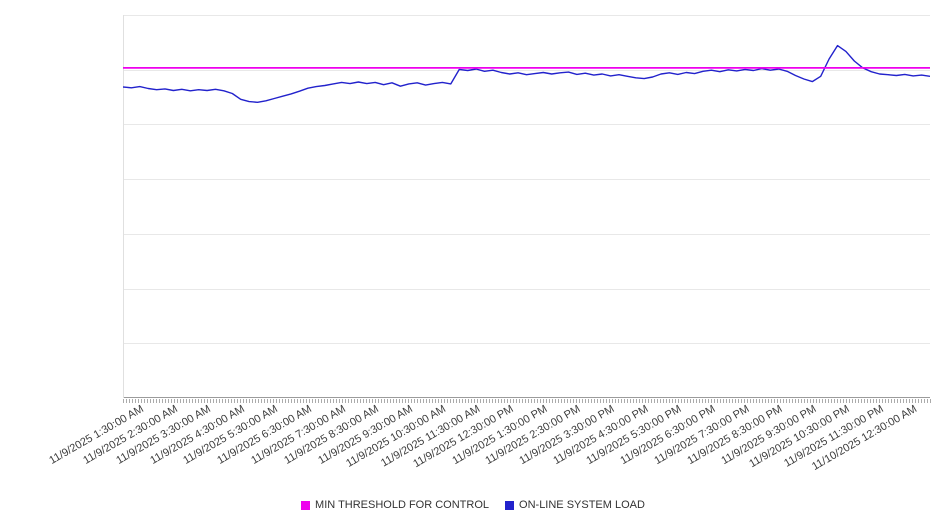 The width and height of the screenshot is (946, 526). Describe the element at coordinates (527, 401) in the screenshot. I see `x-axis-minor-ticks` at that location.